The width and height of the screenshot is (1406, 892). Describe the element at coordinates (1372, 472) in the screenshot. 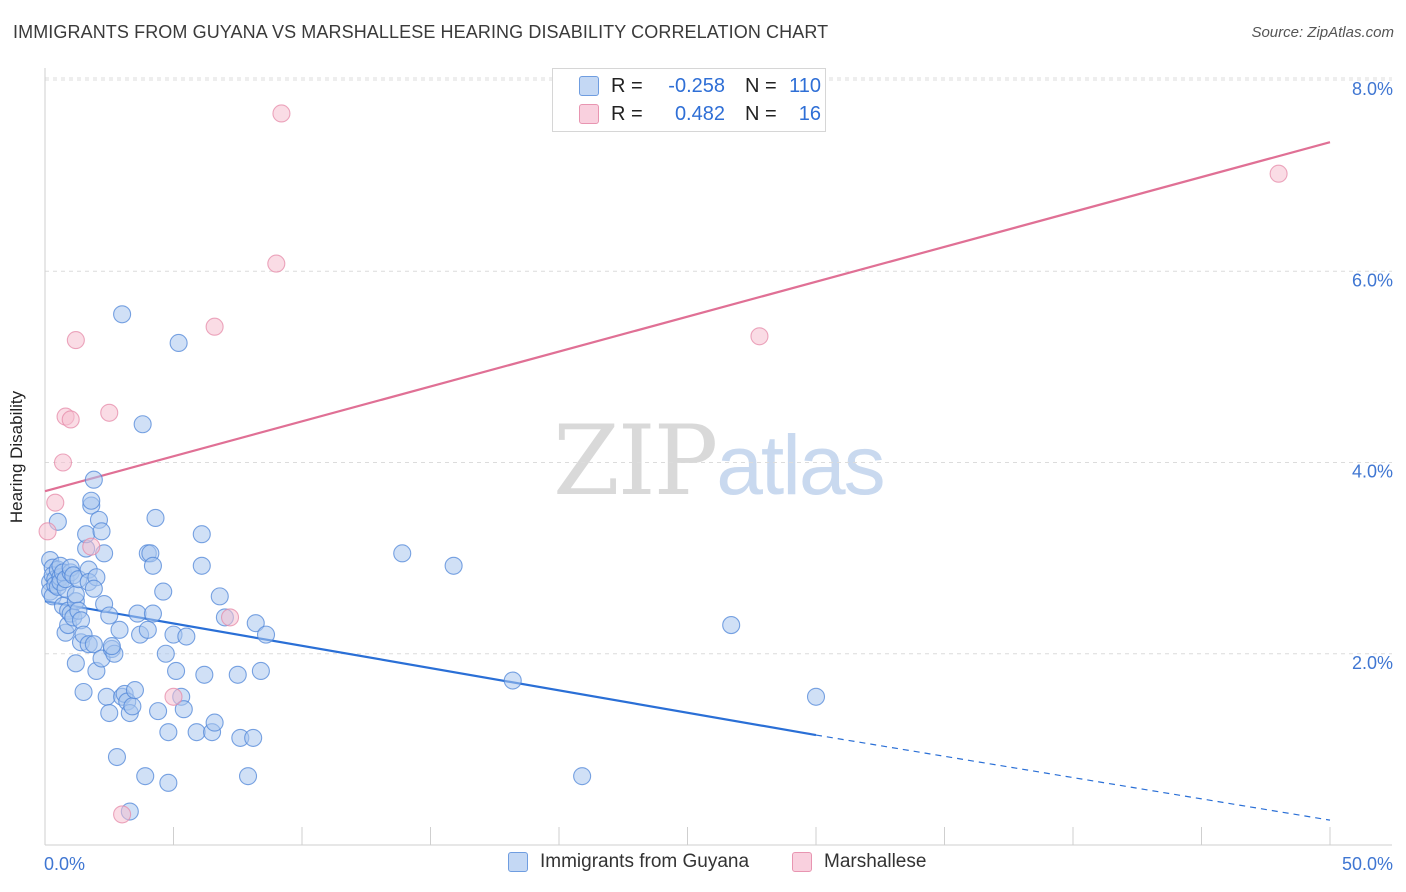

I see `y-tick-label: 4.0%` at that location.